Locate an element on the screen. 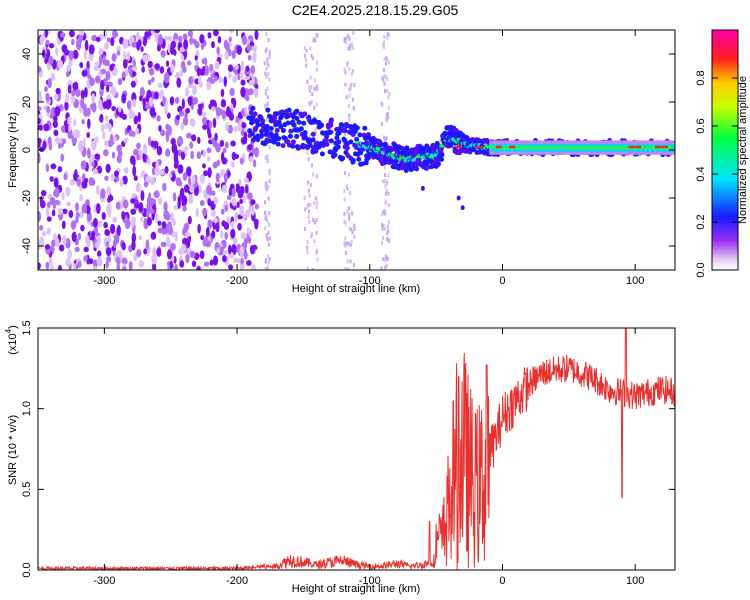  colorbar-tick-label: 0.0 is located at coordinates (701, 269).